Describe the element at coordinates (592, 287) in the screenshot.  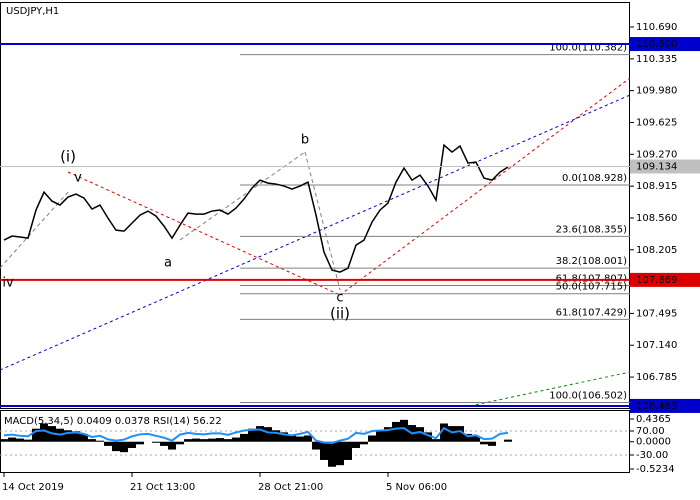
I see `fib-label: 50.0(107.715)` at that location.